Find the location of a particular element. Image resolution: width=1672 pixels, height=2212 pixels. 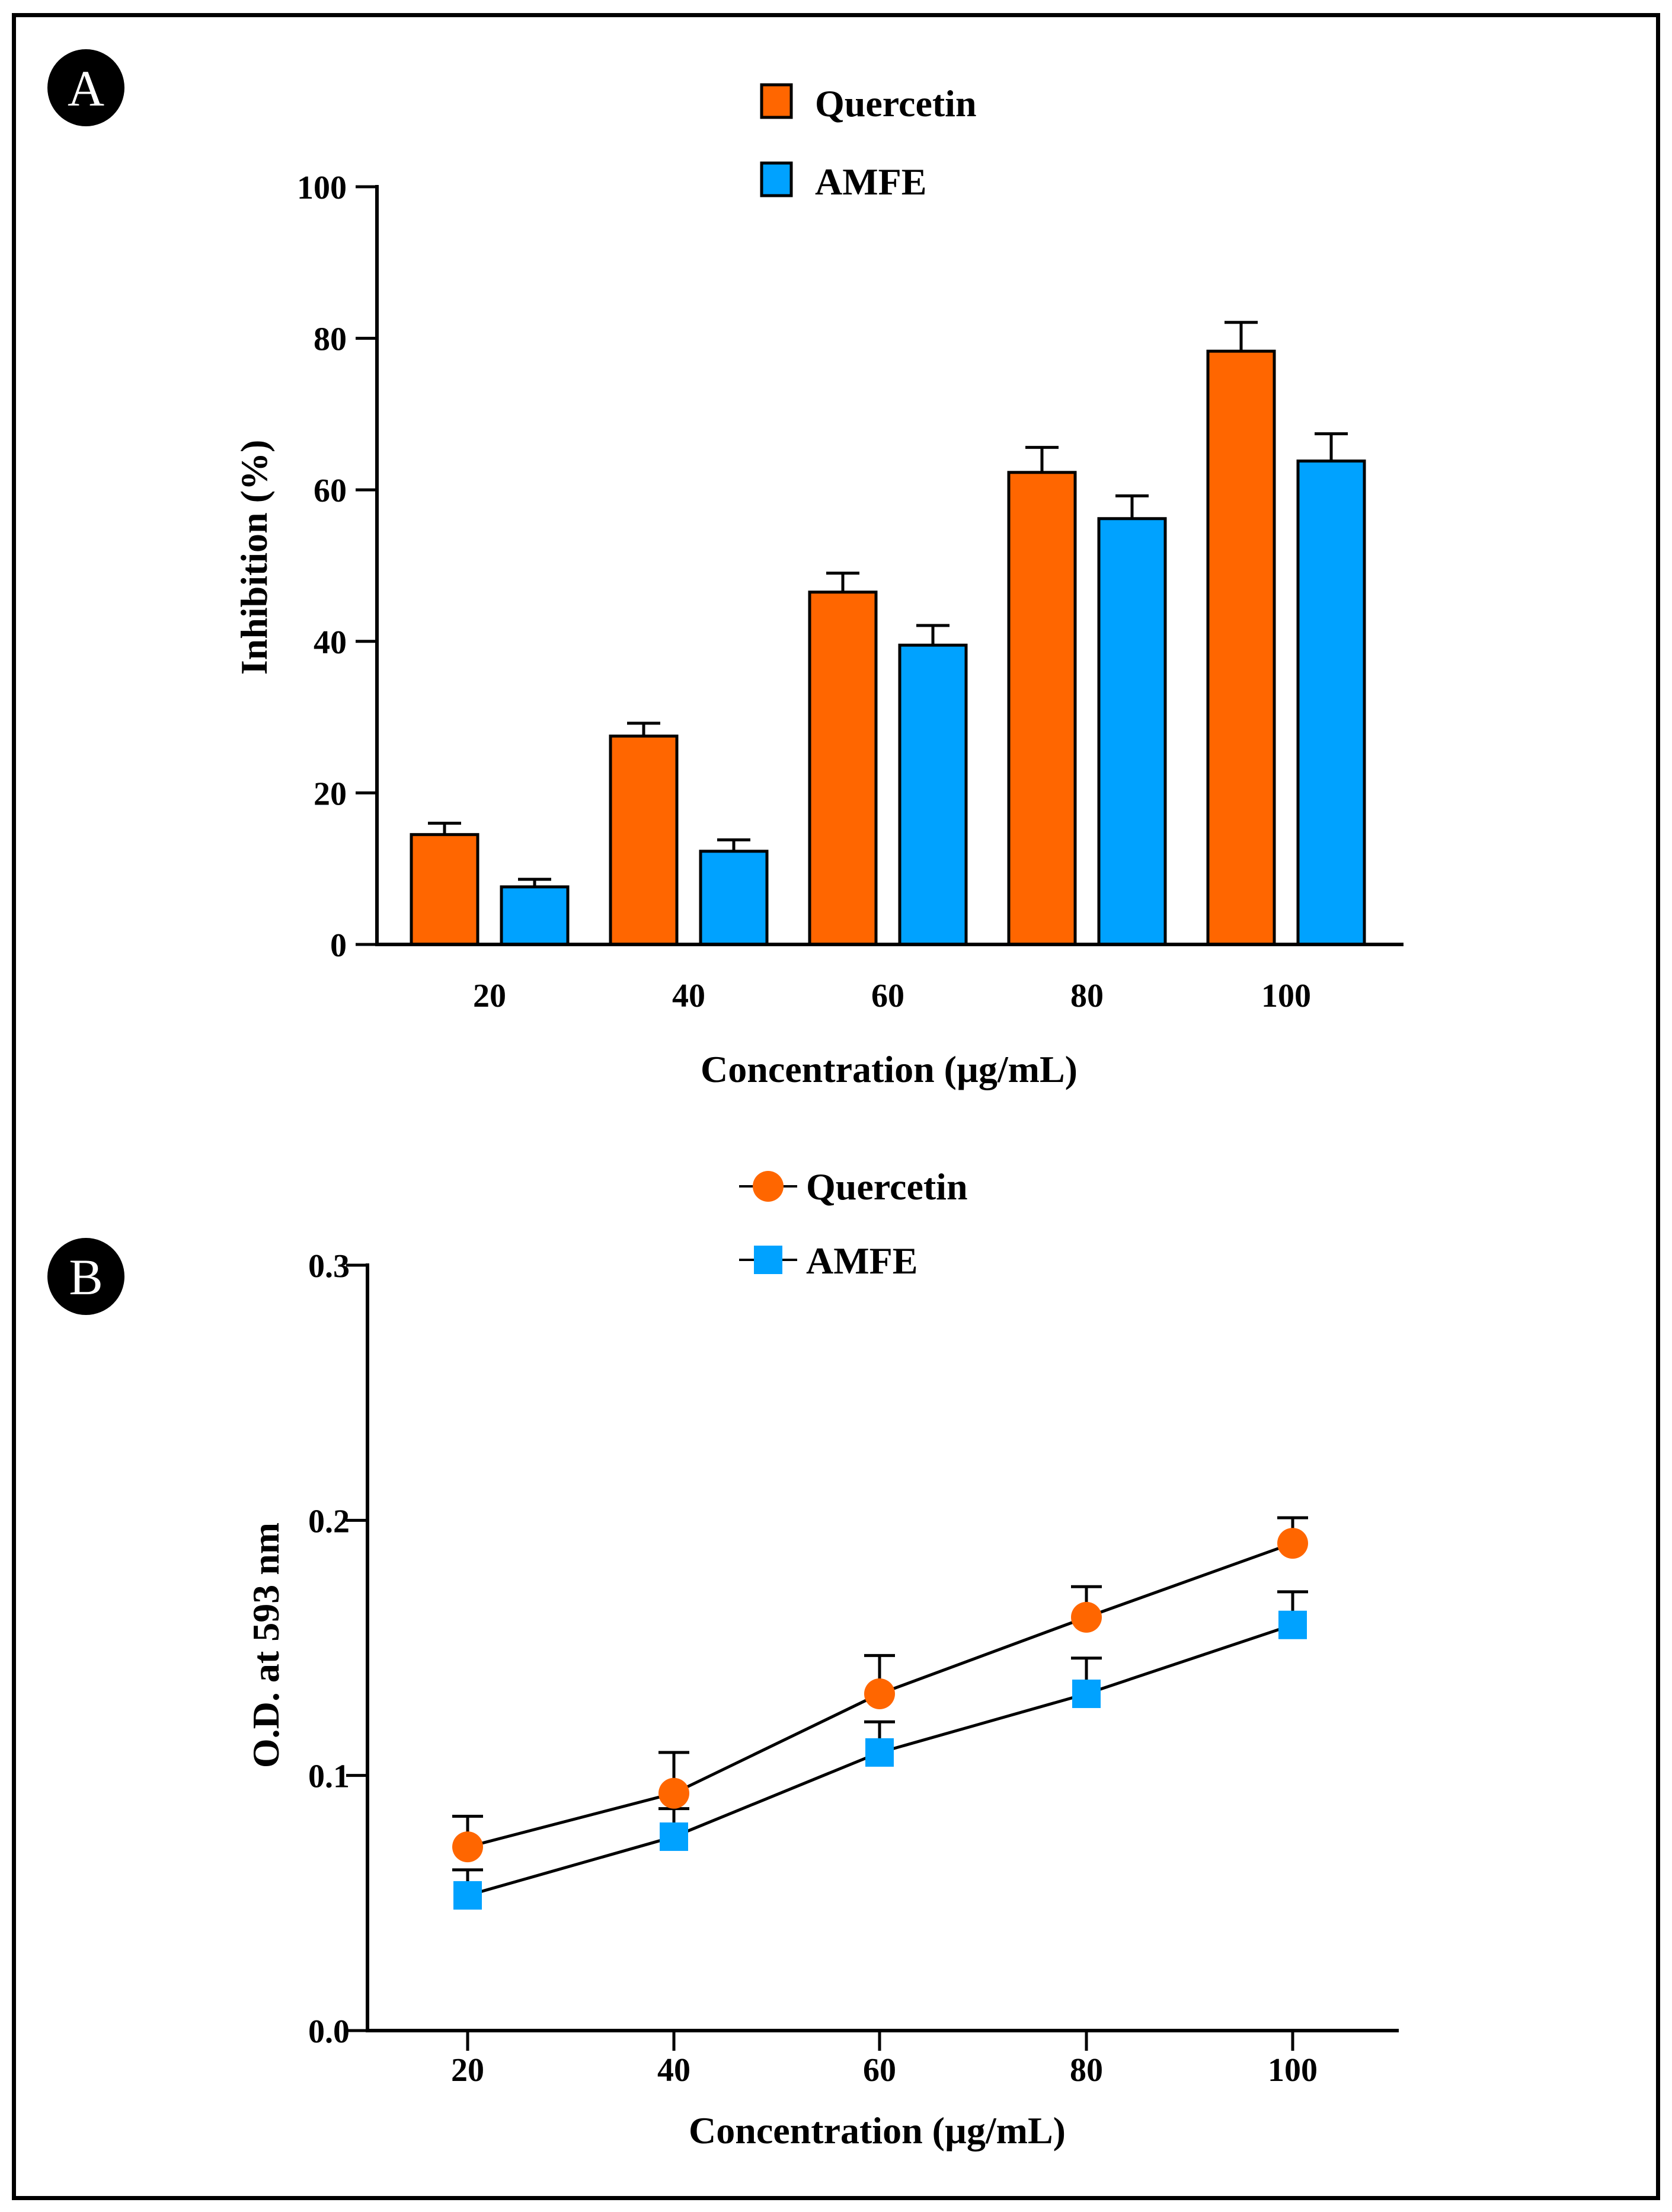

x-tick-label-a: 60 is located at coordinates (887, 996).